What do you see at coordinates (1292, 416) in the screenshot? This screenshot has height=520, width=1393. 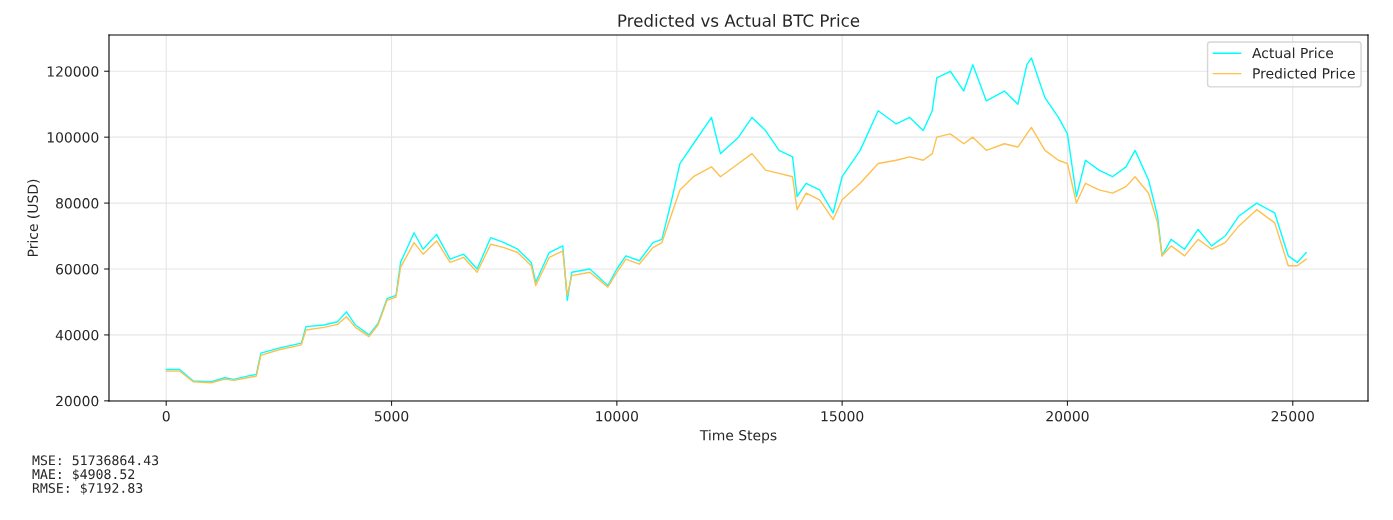 I see `x-tick-label: 25000` at bounding box center [1292, 416].